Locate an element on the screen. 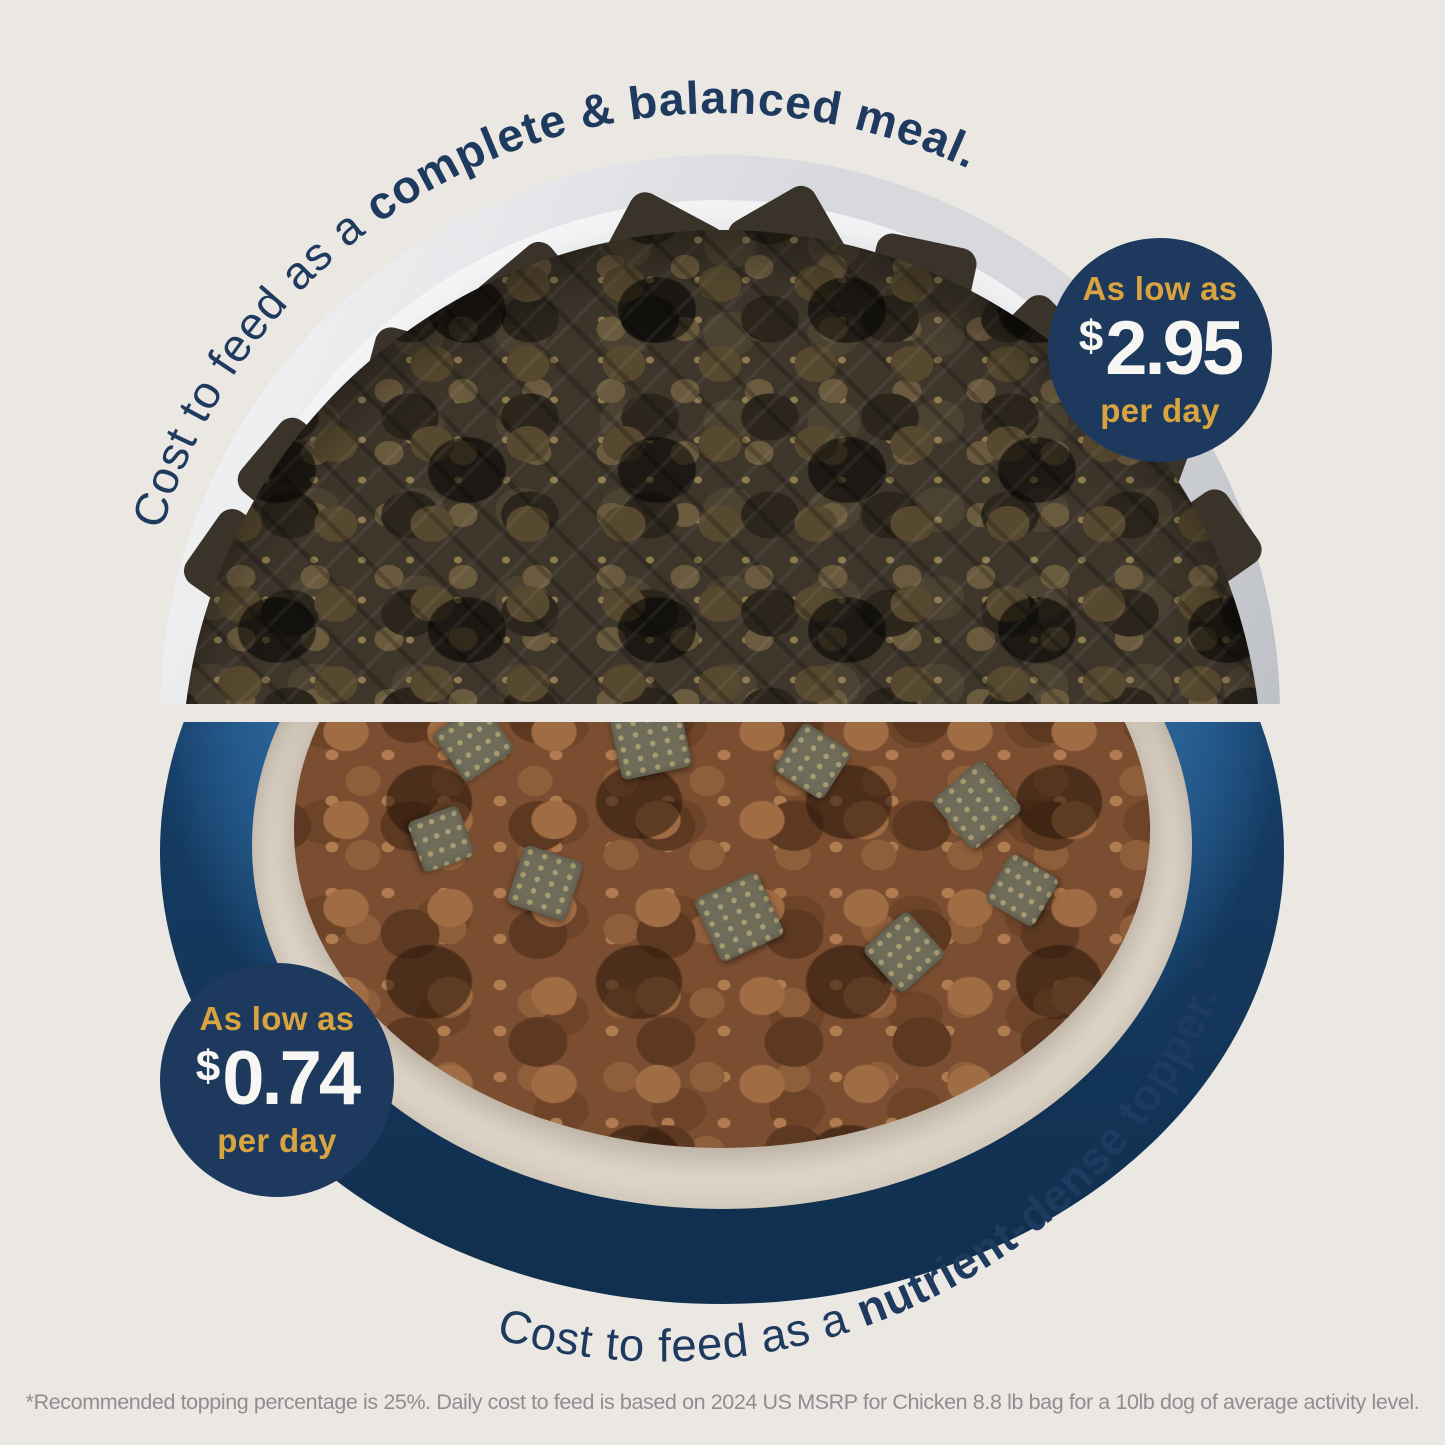 This screenshot has width=1445, height=1445. badge-amount: 0.74 is located at coordinates (291, 1078).